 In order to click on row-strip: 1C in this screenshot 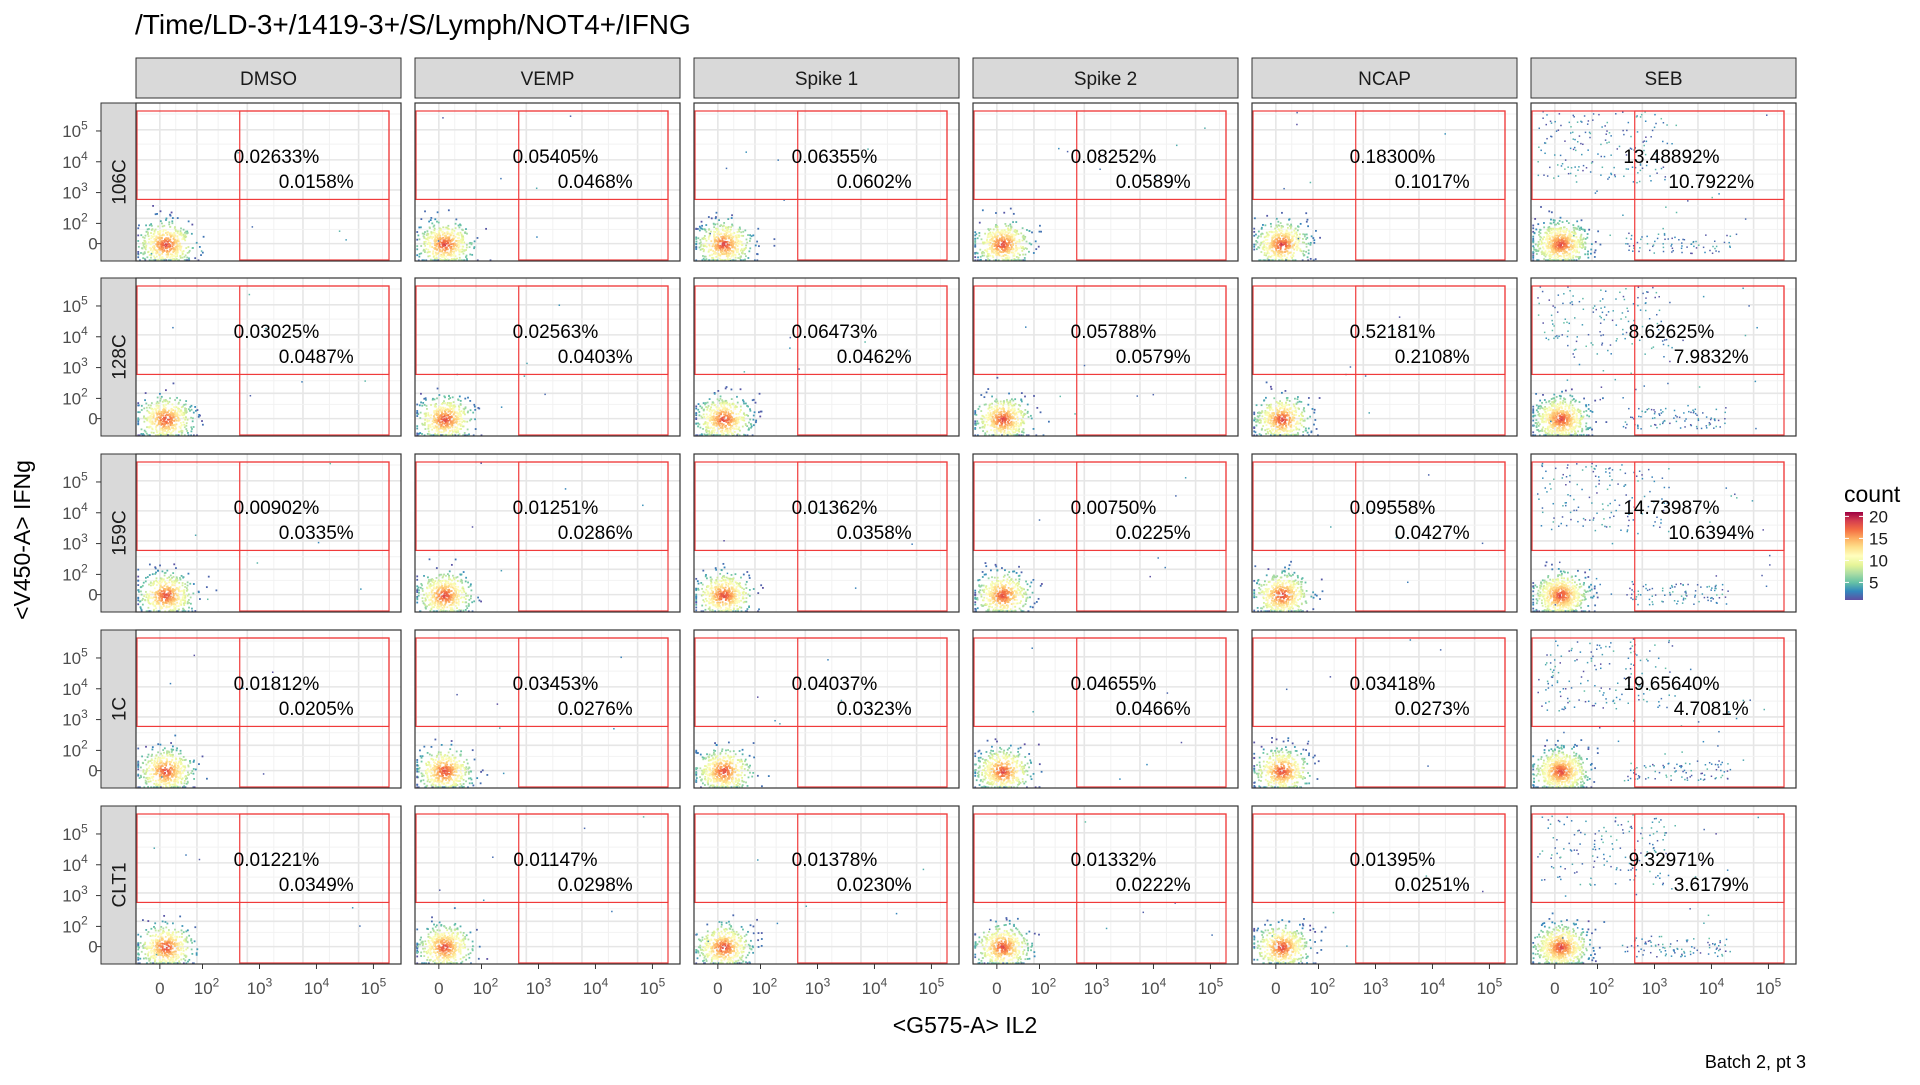, I will do `click(118, 709)`.